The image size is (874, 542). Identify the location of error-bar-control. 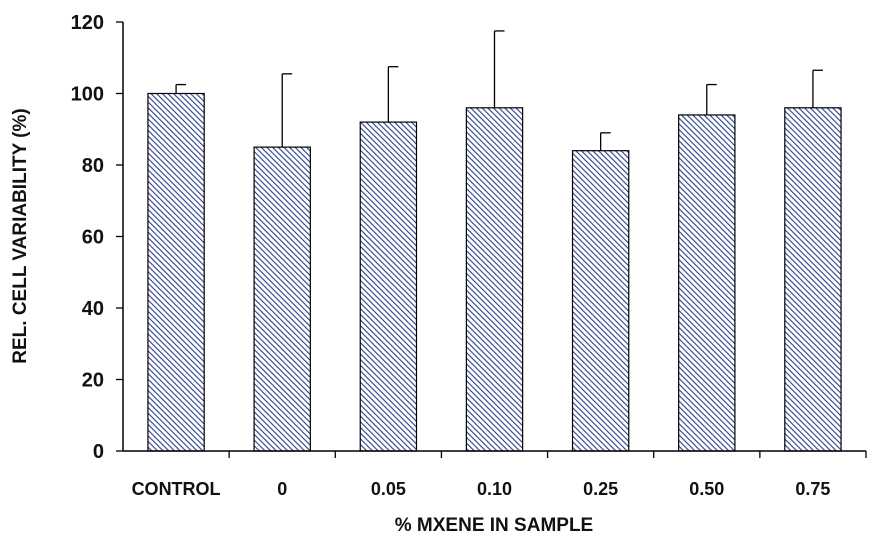
(181, 88).